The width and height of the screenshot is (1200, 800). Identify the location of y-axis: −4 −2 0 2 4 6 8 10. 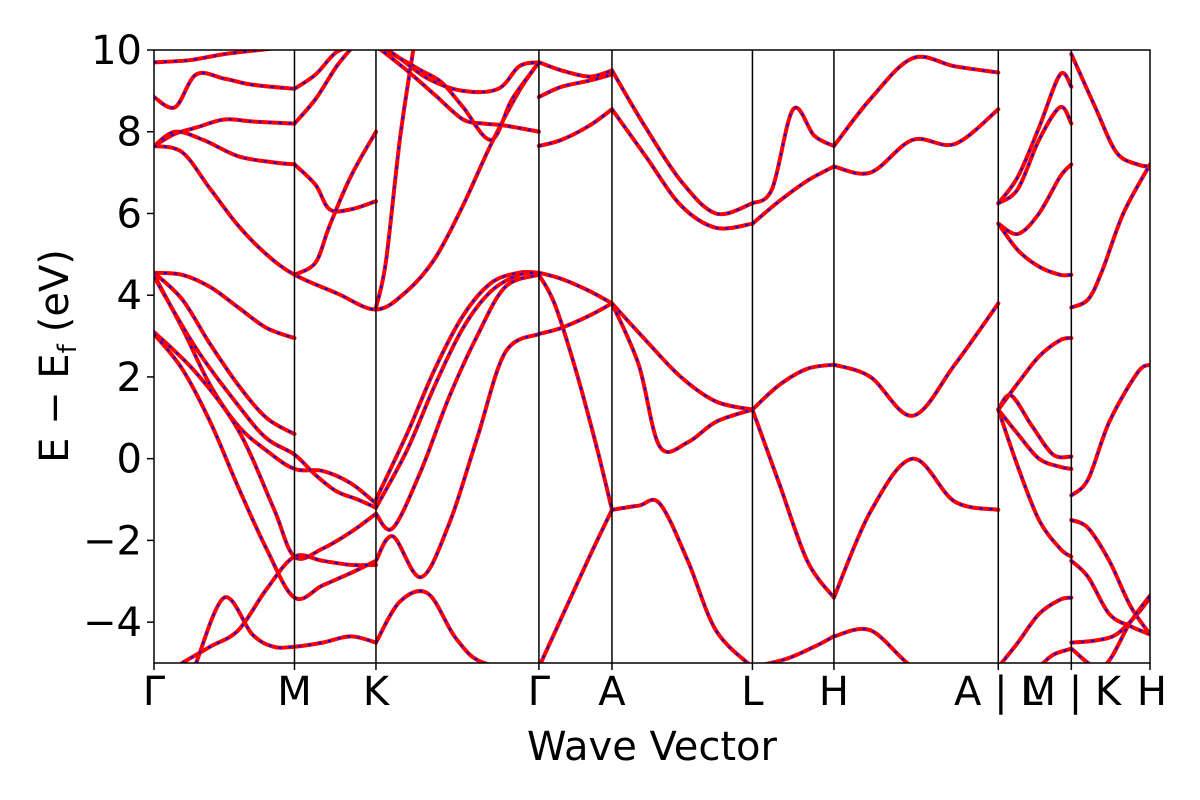
(118, 337).